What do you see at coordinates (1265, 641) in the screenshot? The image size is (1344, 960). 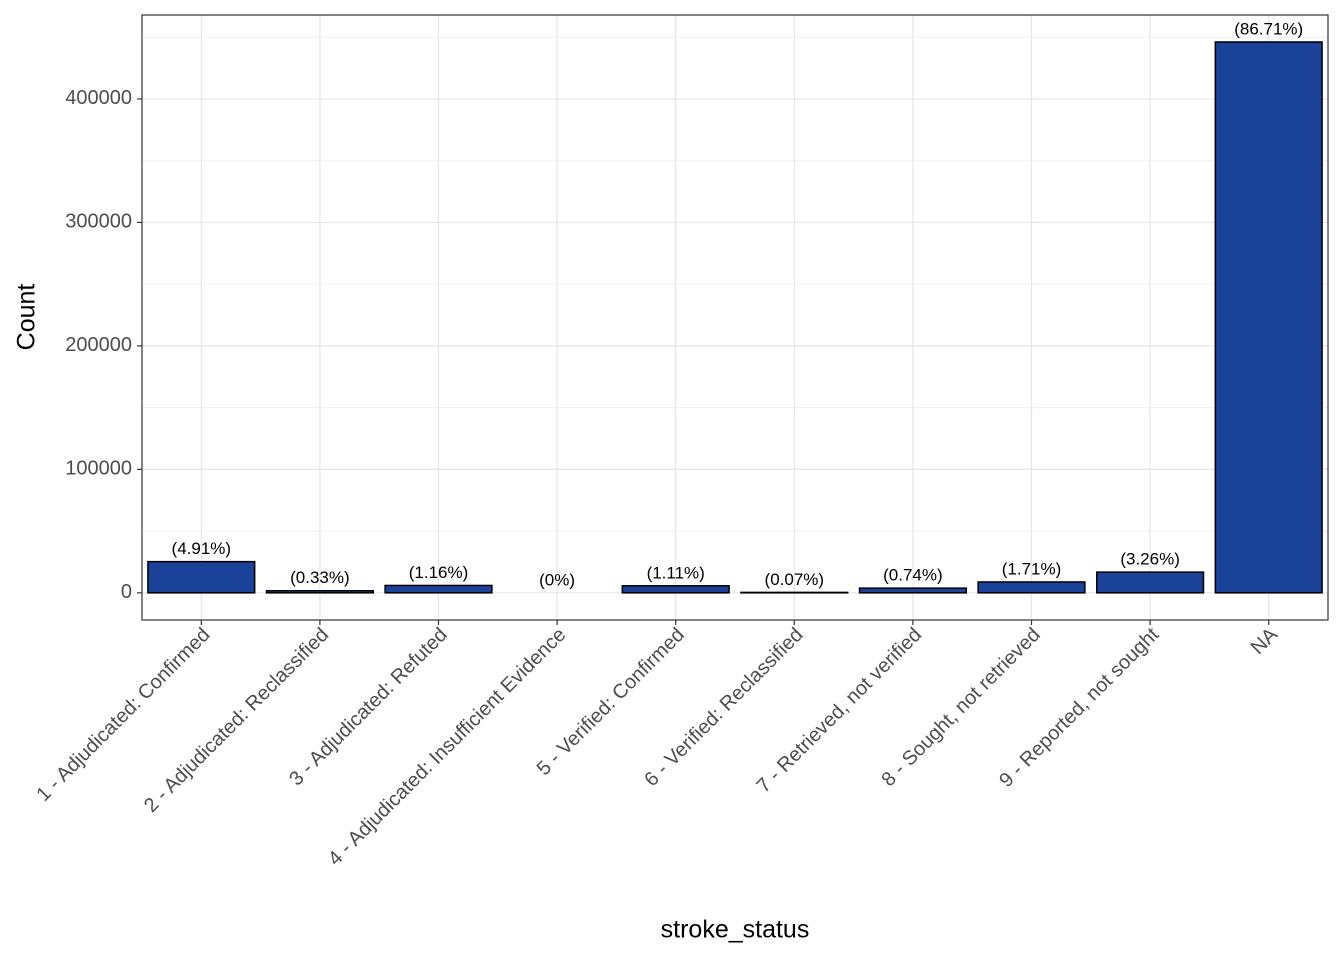 I see `x-tick-label: NA` at bounding box center [1265, 641].